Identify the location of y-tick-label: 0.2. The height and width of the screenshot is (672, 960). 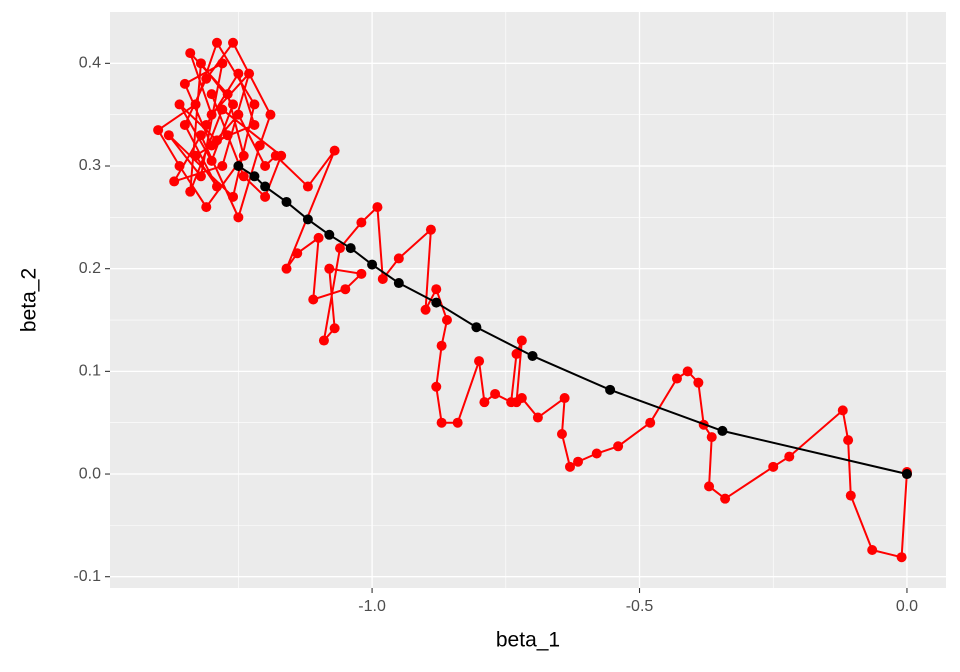
(90, 268).